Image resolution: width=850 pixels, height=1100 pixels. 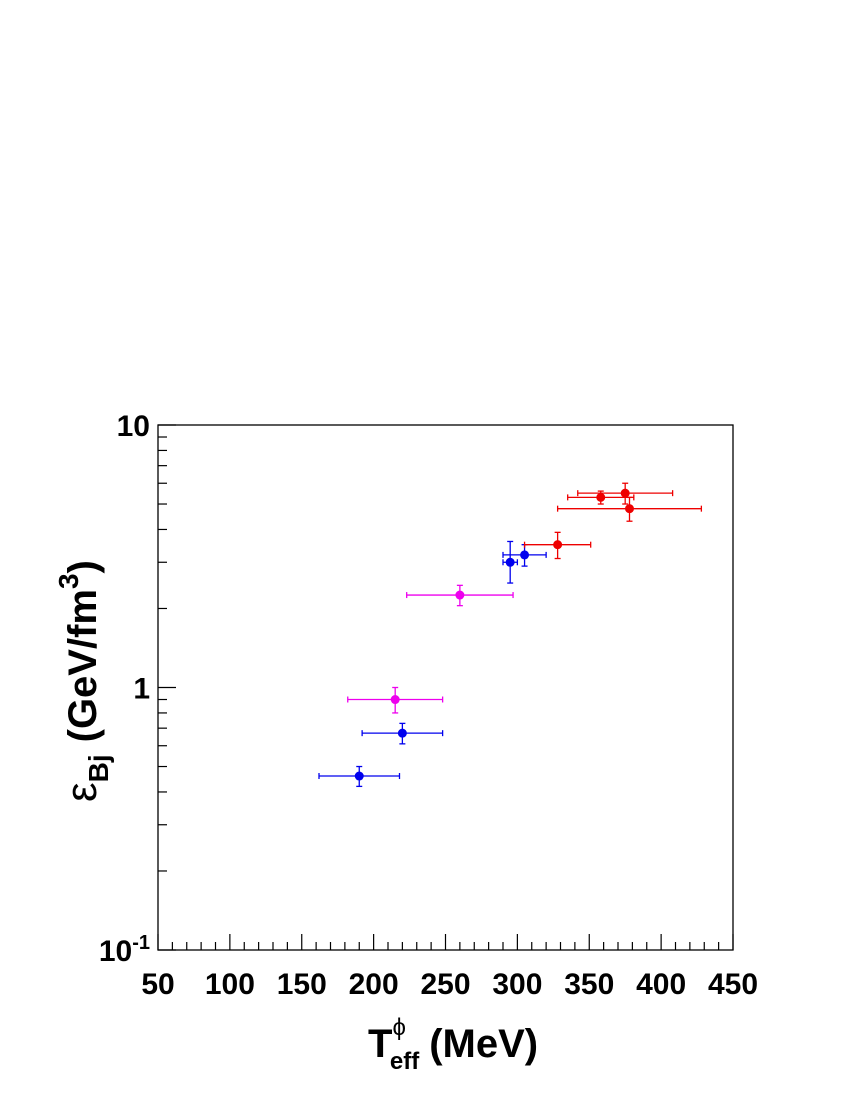 I want to click on x-tick-label: 450, so click(x=733, y=984).